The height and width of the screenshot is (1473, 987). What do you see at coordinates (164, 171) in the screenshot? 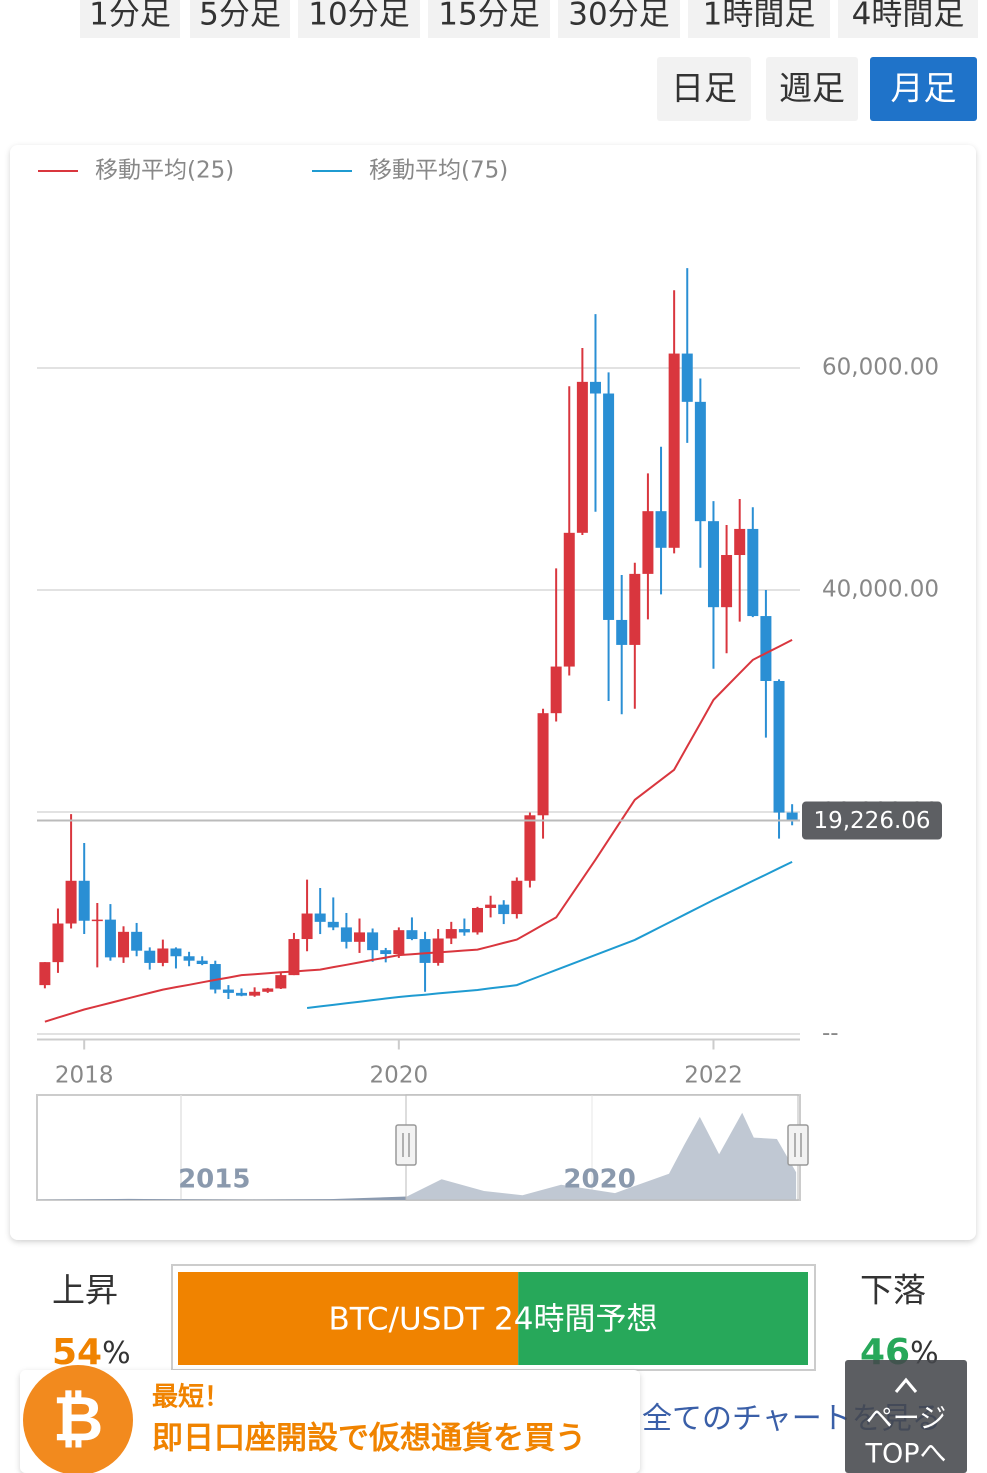
I see `legend-label: 移動平均(25)` at bounding box center [164, 171].